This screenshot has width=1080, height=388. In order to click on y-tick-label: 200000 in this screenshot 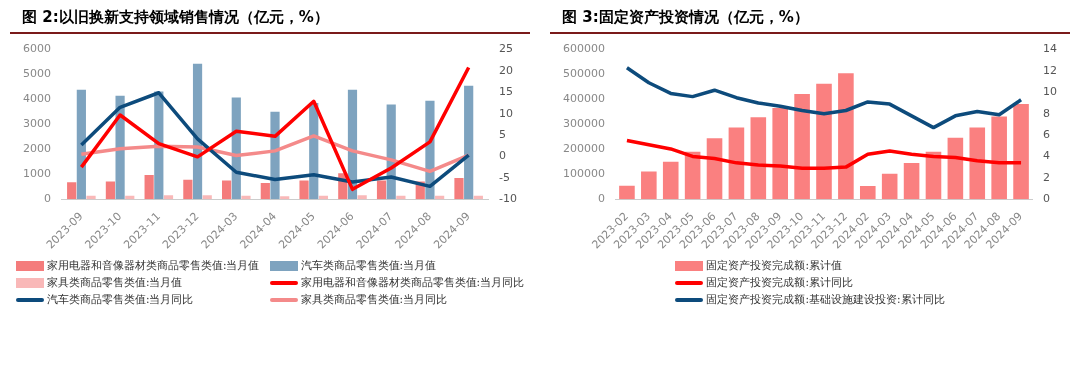, I will do `click(583, 149)`.